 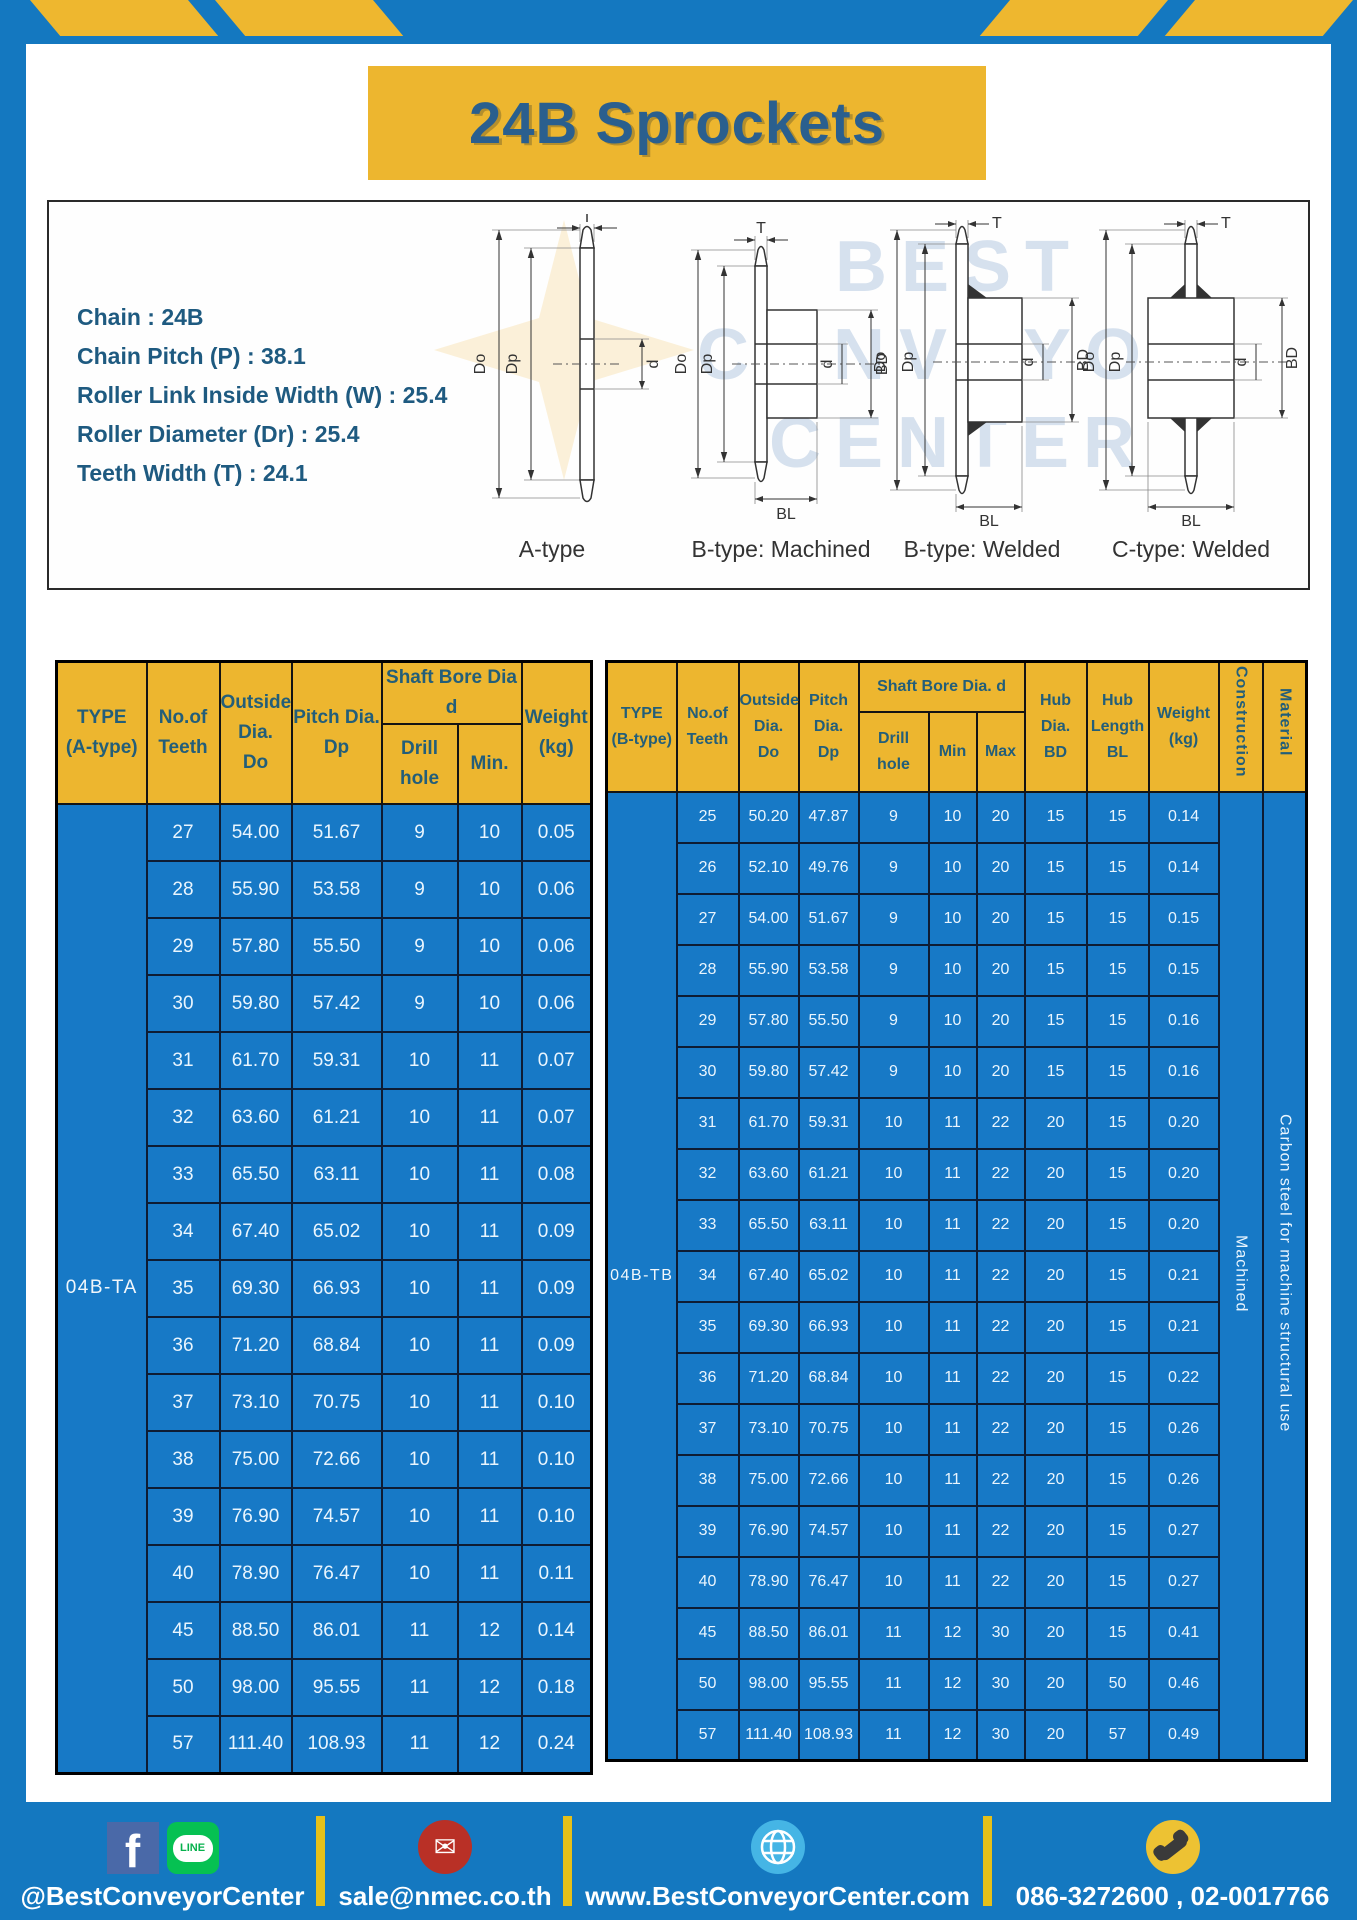 I want to click on email-icon: ✉, so click(x=445, y=1847).